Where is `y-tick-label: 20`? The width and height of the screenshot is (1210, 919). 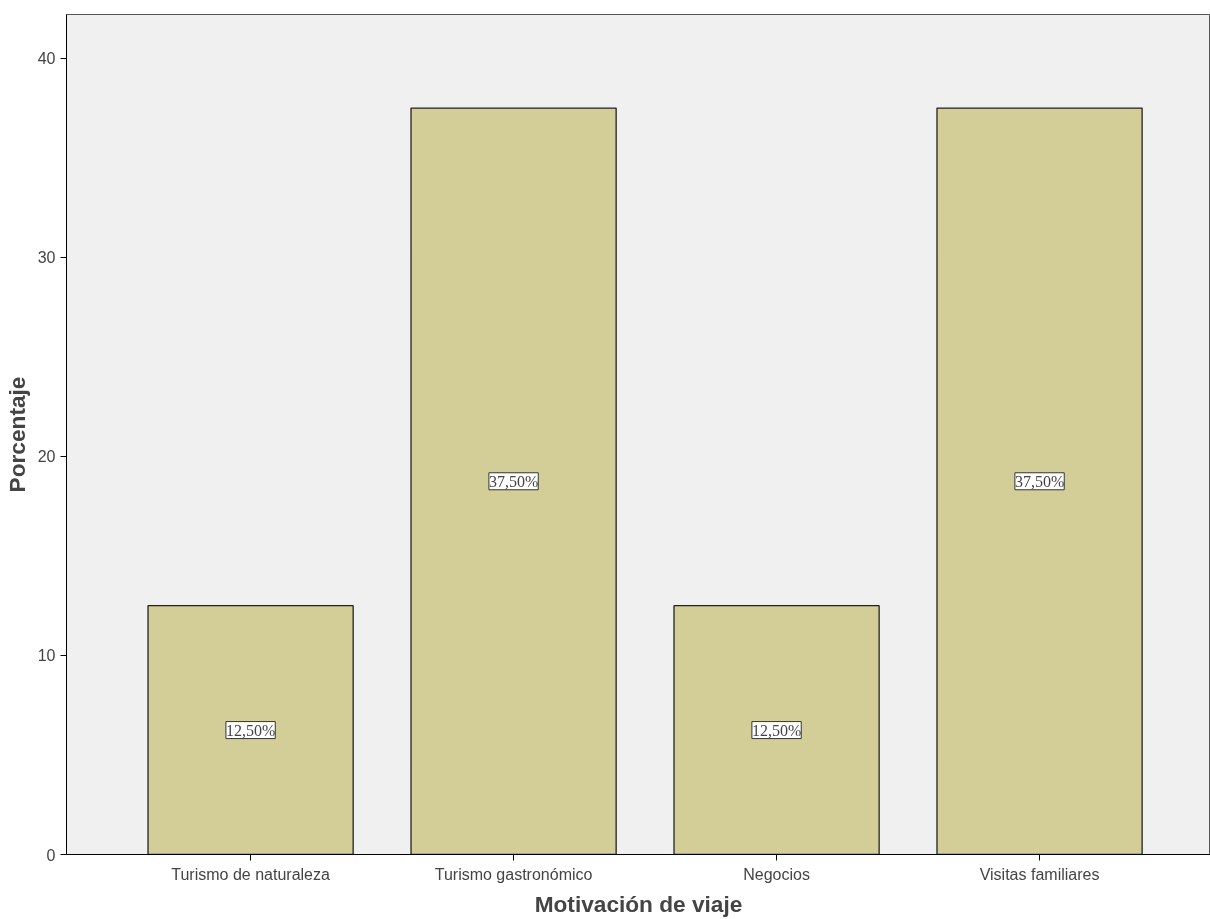 y-tick-label: 20 is located at coordinates (46, 457).